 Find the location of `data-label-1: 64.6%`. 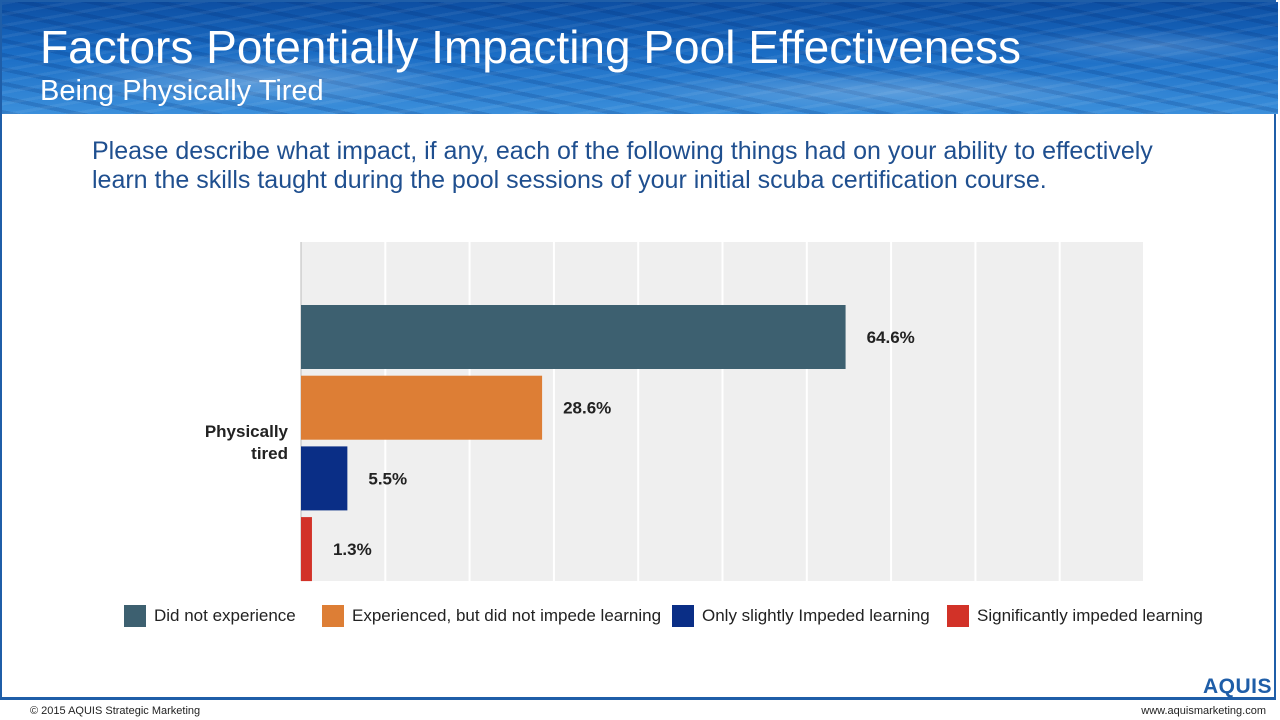

data-label-1: 64.6% is located at coordinates (891, 337).